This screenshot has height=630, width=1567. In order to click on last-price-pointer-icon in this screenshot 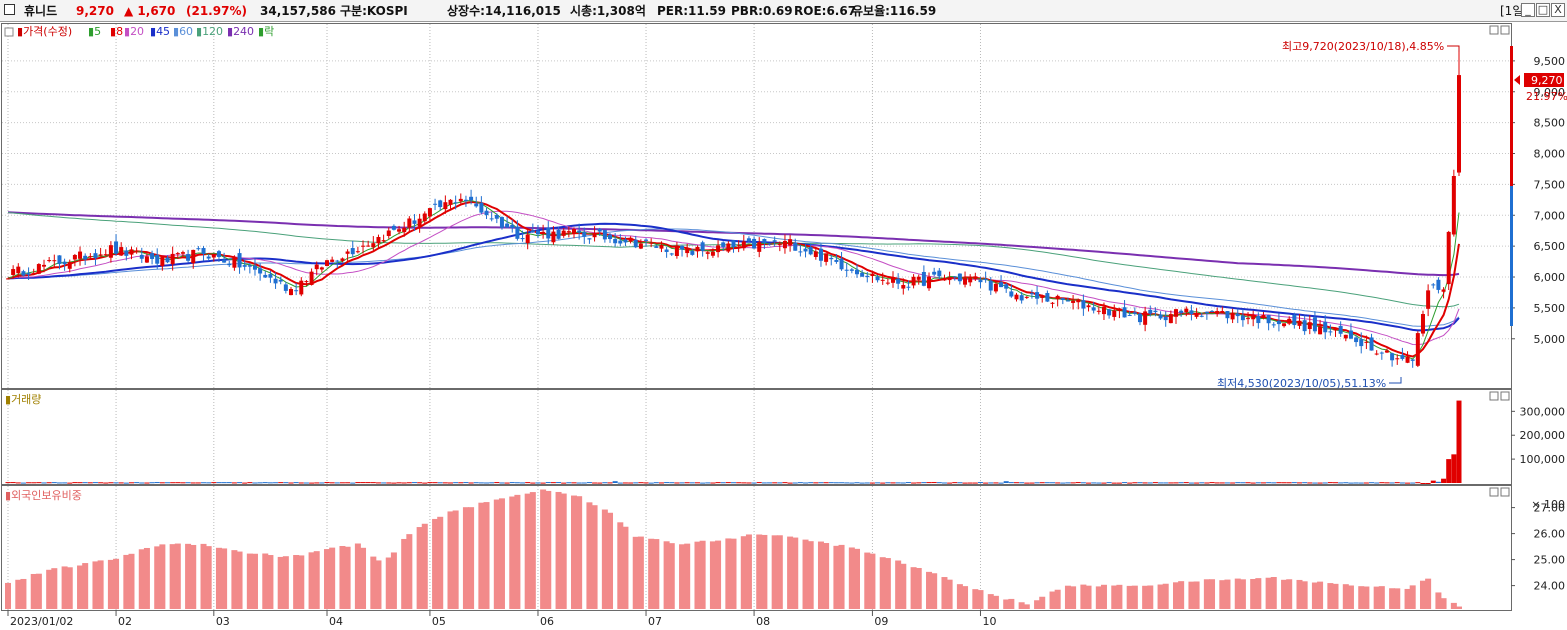, I will do `click(1517, 80)`.